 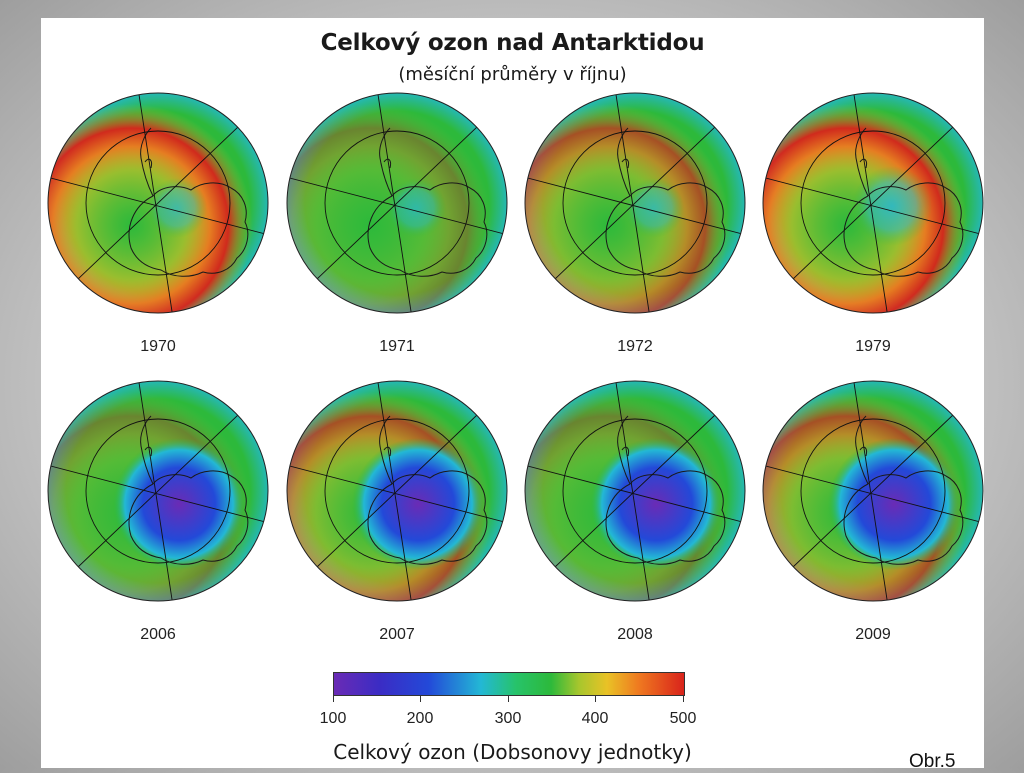 I want to click on ozone-map-1970: 1970, so click(x=163, y=223).